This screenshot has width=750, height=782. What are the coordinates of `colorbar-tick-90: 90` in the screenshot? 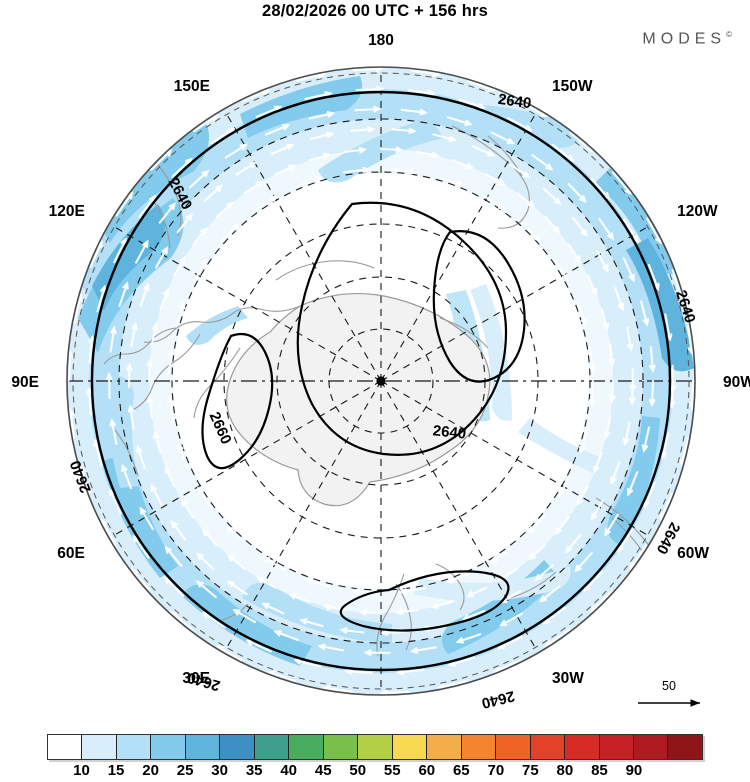 It's located at (634, 770).